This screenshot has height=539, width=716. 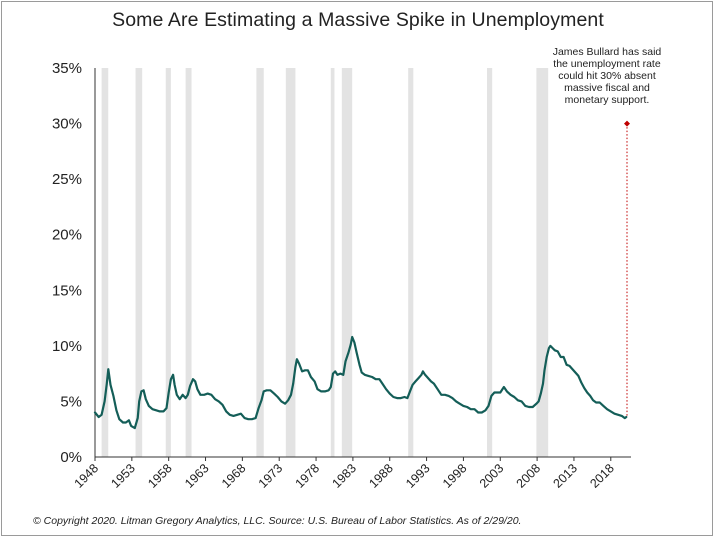 I want to click on unemployment-rate-line, so click(x=360, y=382).